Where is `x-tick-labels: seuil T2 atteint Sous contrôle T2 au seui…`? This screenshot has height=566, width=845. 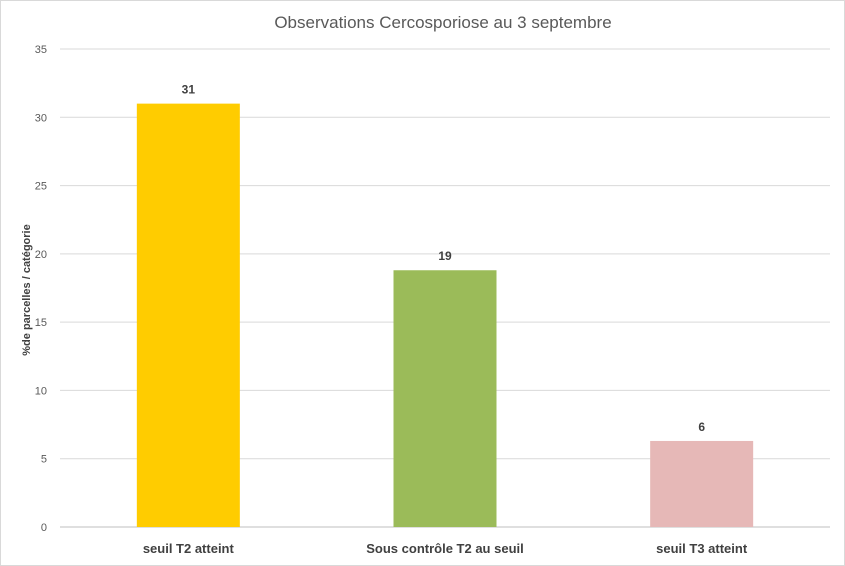 x-tick-labels: seuil T2 atteint Sous contrôle T2 au seui… is located at coordinates (445, 548).